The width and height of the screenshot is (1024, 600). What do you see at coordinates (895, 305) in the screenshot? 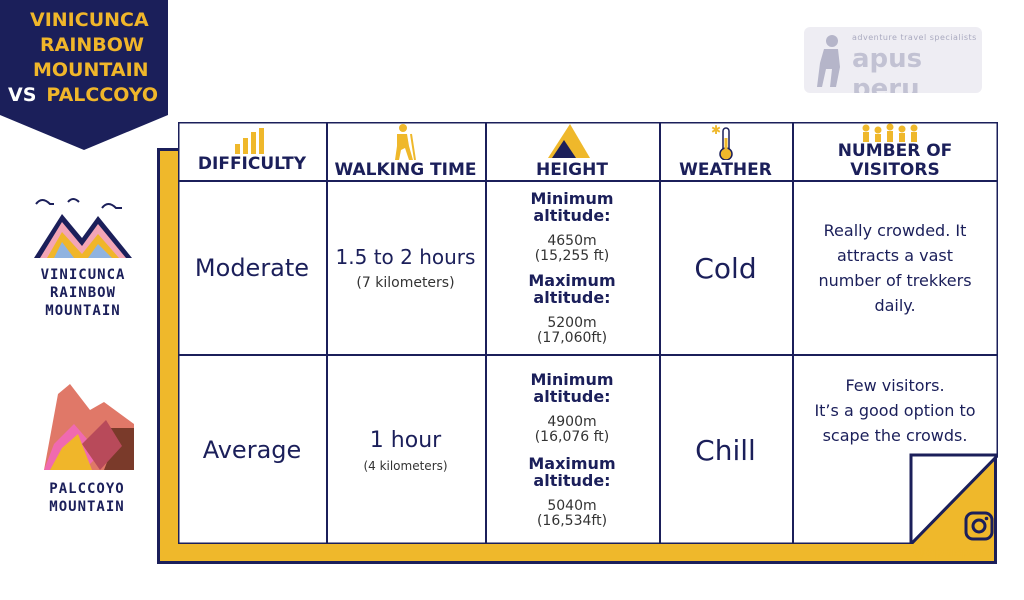
I see `visitors-text-4: daily.` at bounding box center [895, 305].